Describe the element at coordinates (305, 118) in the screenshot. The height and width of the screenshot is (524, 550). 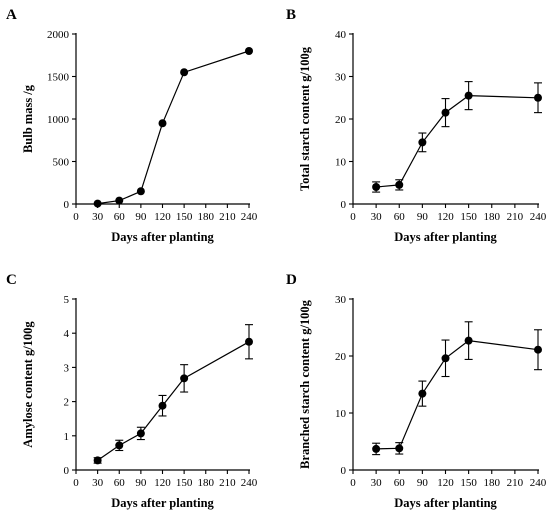
I see `panel-b-y-axis-title: Total starch content g/100g` at that location.